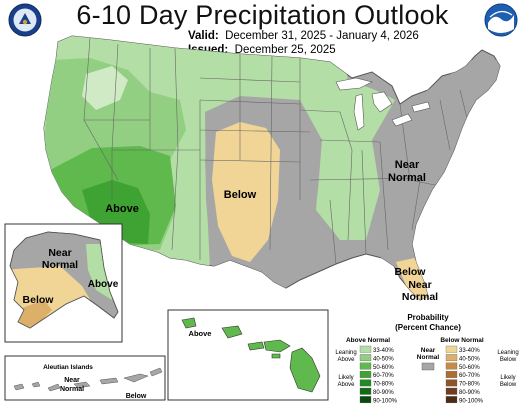 The height and width of the screenshot is (405, 525). I want to click on legend-above-range-3: 60-70%, so click(383, 376).